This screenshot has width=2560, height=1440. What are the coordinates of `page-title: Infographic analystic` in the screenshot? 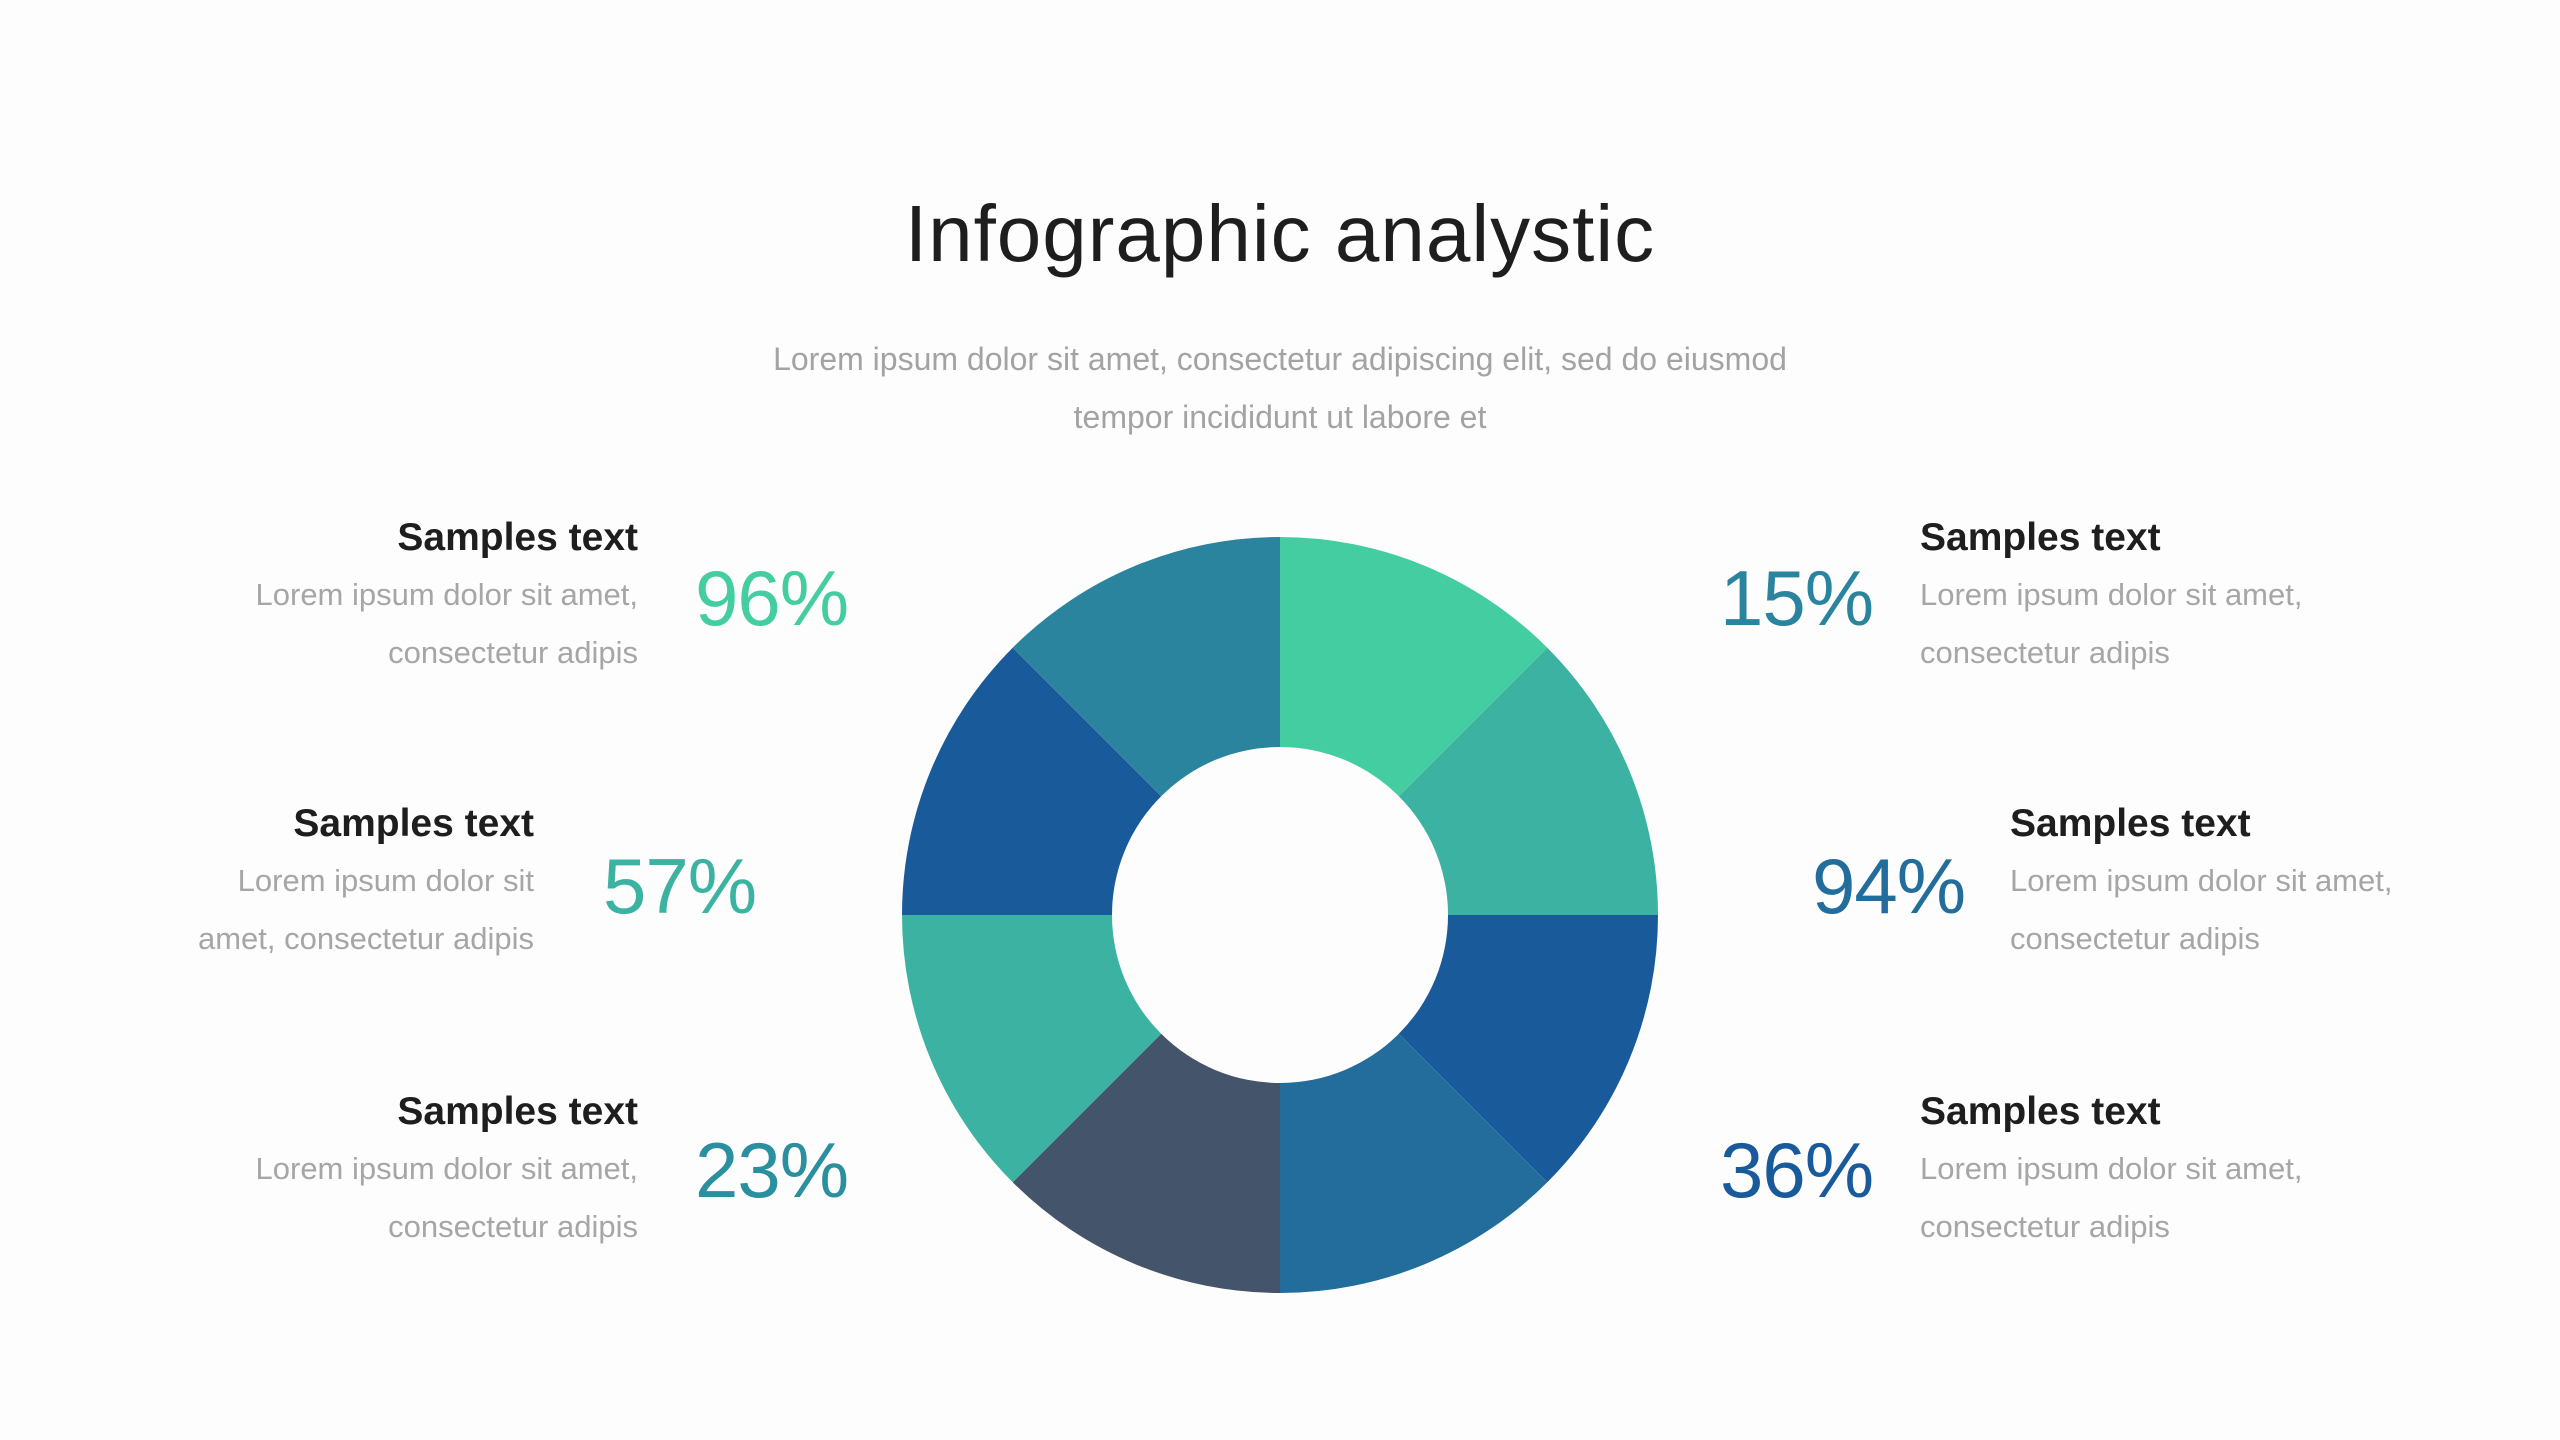 It's located at (1280, 233).